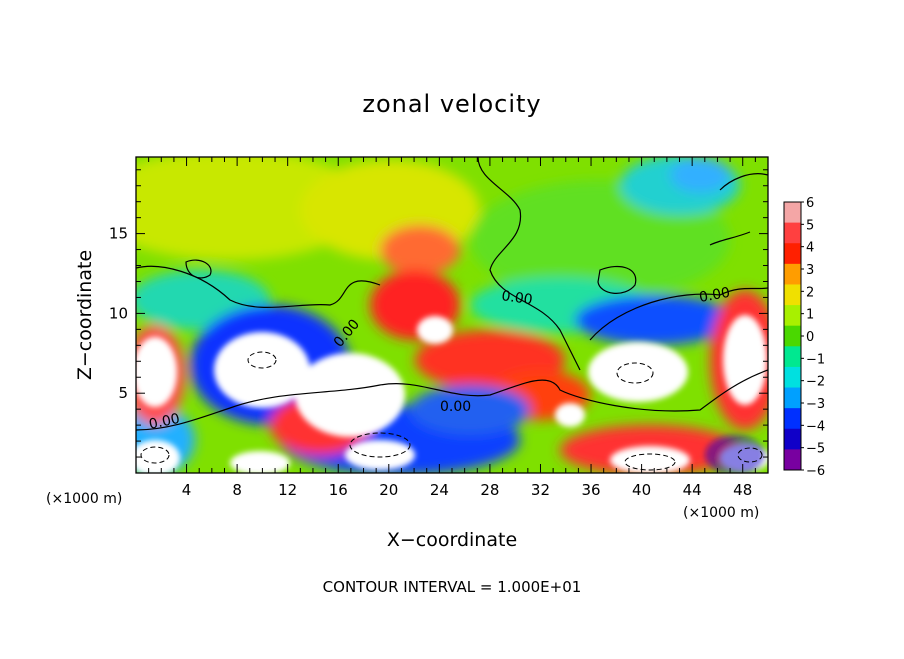 Image resolution: width=904 pixels, height=659 pixels. Describe the element at coordinates (815, 382) in the screenshot. I see `colorbar-label: −2` at that location.